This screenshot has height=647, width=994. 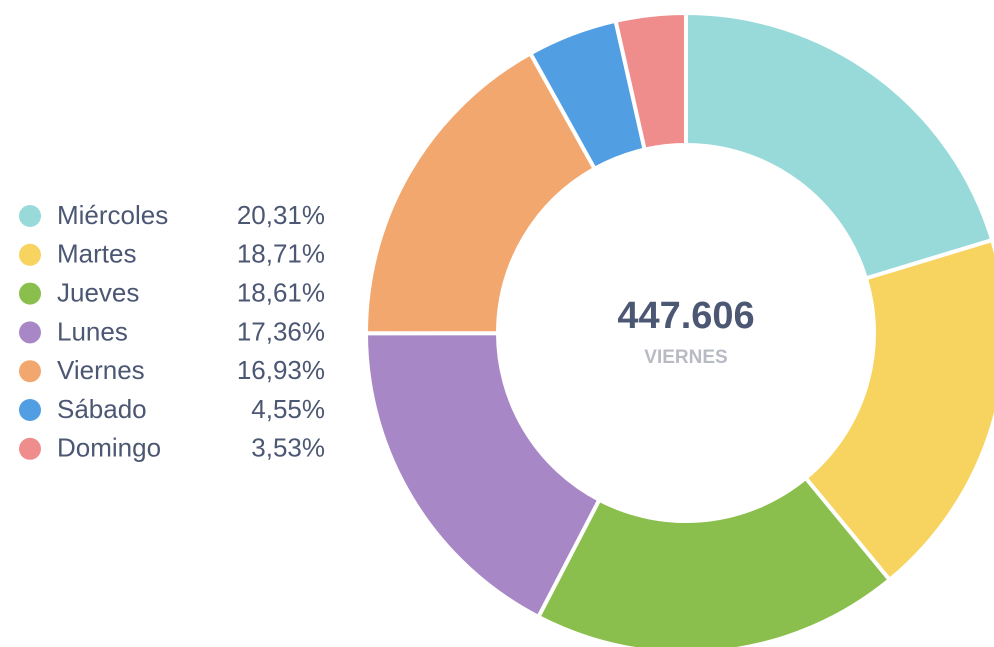 What do you see at coordinates (101, 370) in the screenshot?
I see `legend-label: Viernes` at bounding box center [101, 370].